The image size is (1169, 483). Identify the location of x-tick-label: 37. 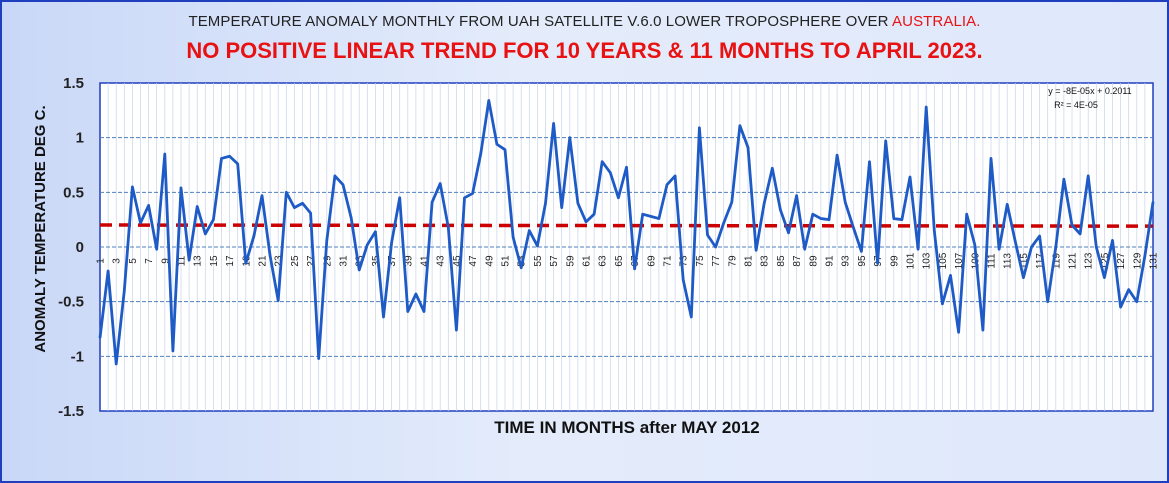
(392, 261).